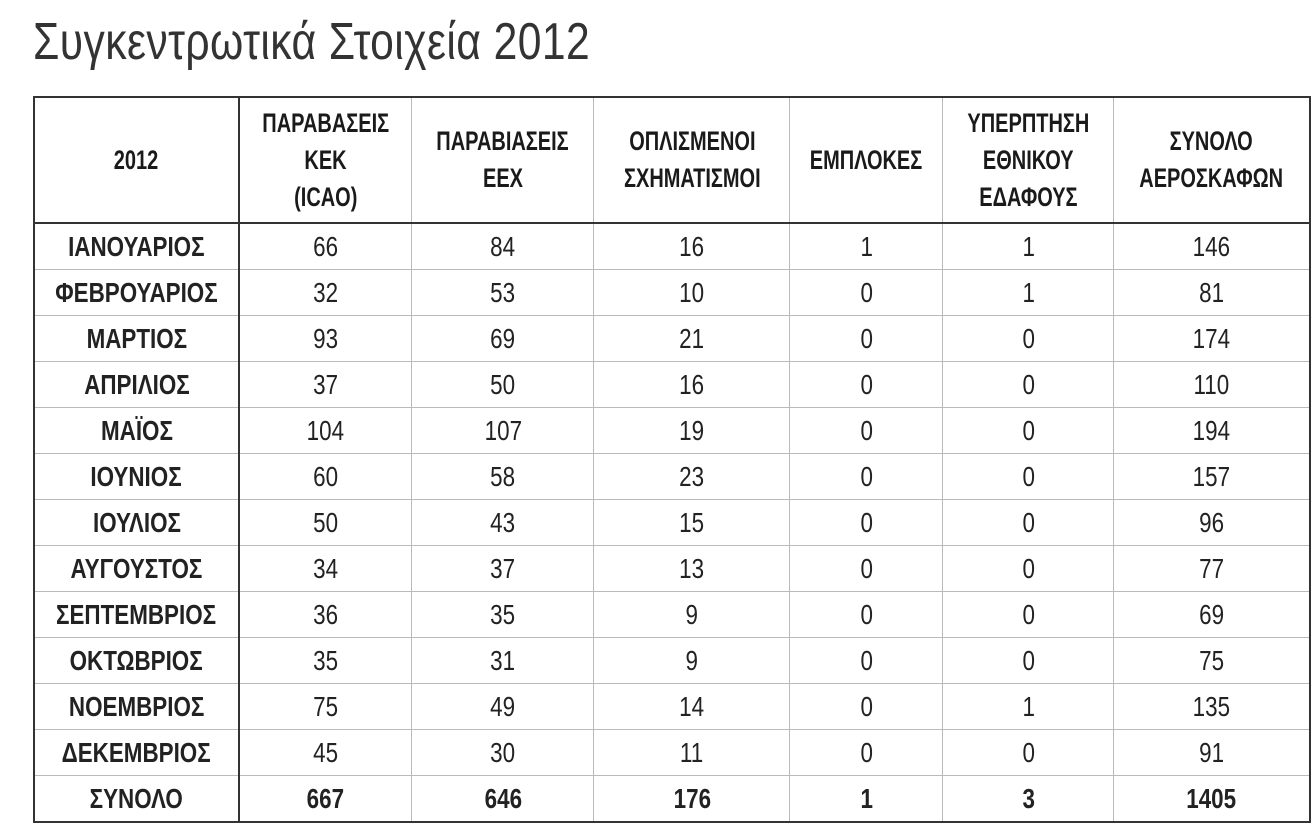  Describe the element at coordinates (503, 798) in the screenshot. I see `cell-value: 646` at that location.